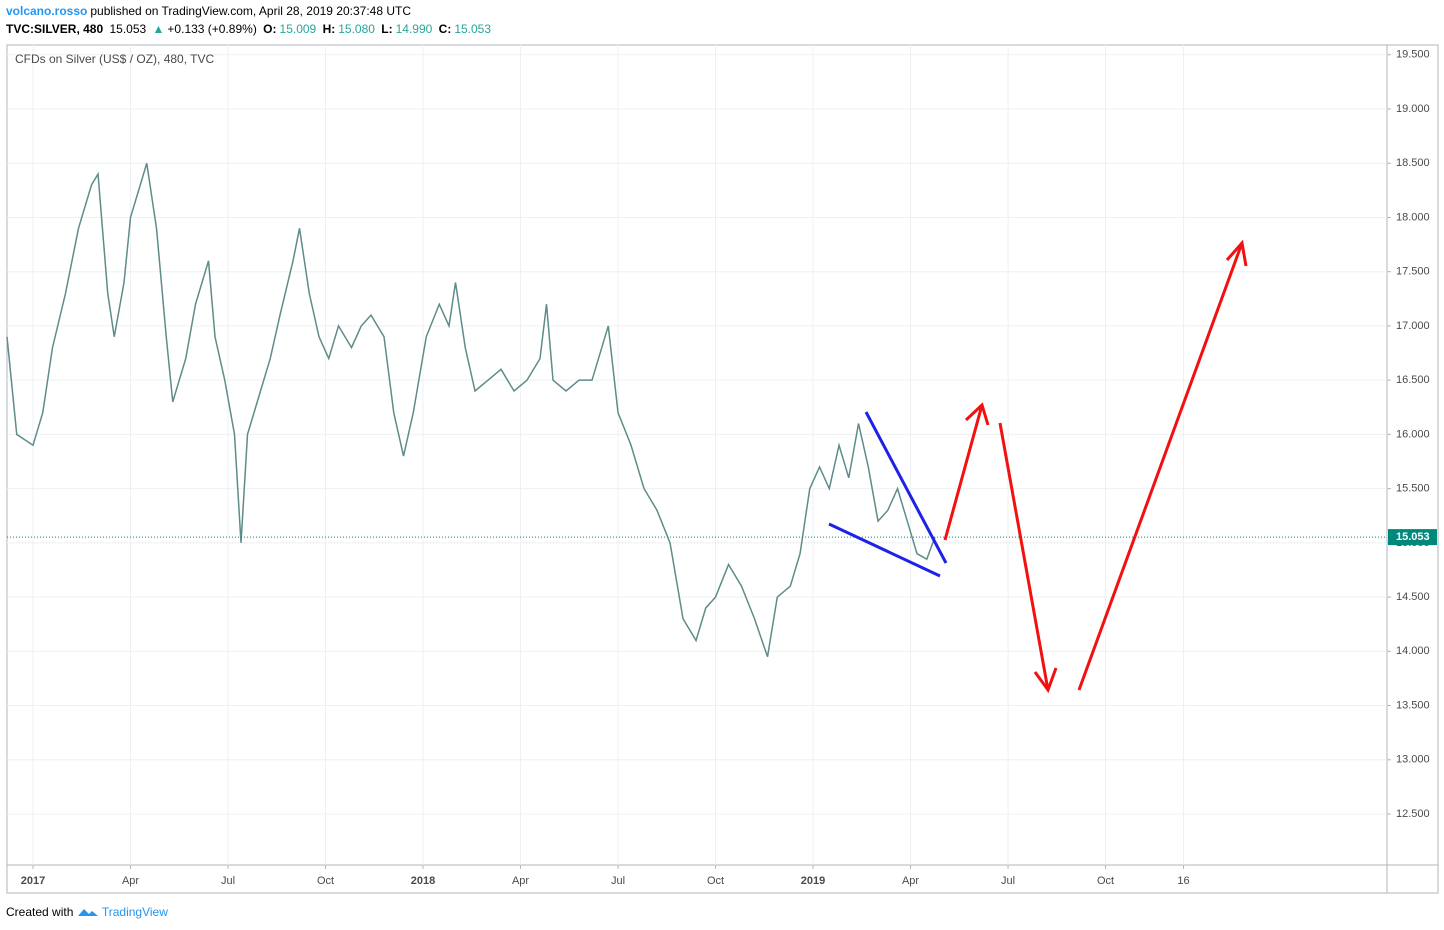 This screenshot has height=930, width=1444. I want to click on o-label: O:, so click(270, 29).